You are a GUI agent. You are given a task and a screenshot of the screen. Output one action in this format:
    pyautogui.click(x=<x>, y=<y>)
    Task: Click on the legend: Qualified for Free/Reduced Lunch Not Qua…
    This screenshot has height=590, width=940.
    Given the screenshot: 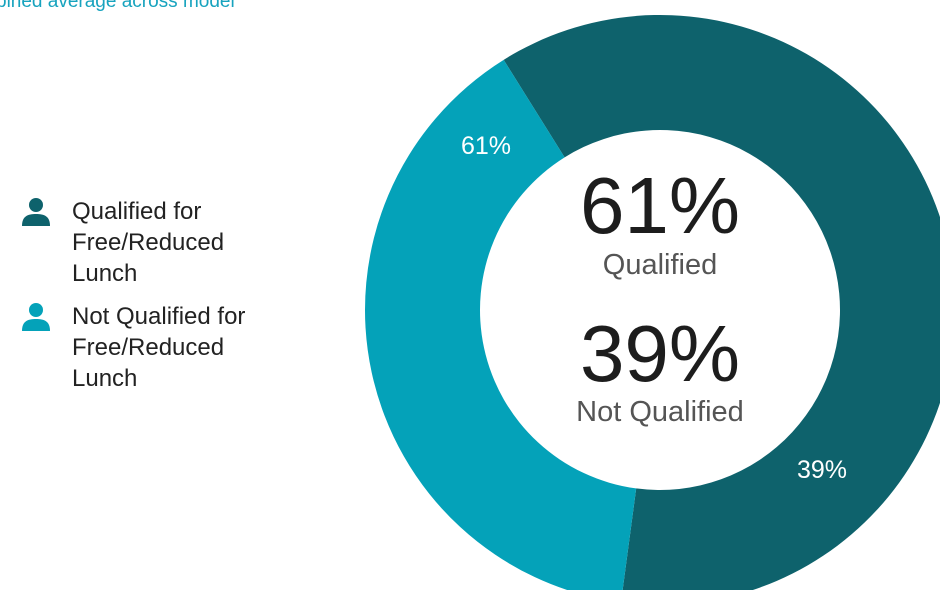 What is the action you would take?
    pyautogui.click(x=170, y=301)
    